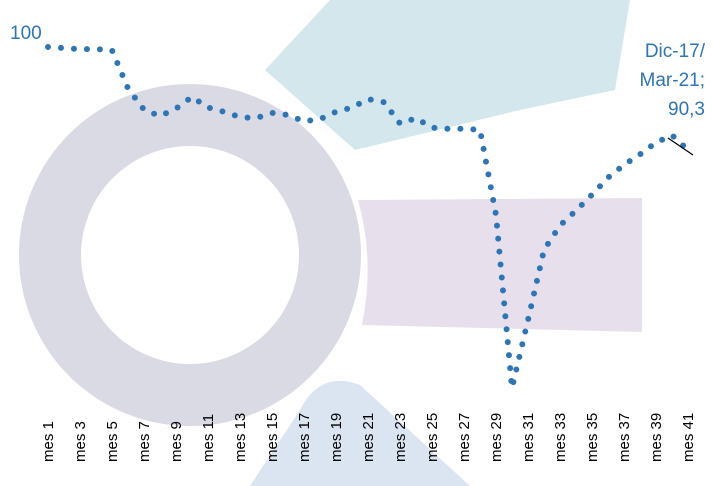  I want to click on x-tick-label: mes 19, so click(336, 437).